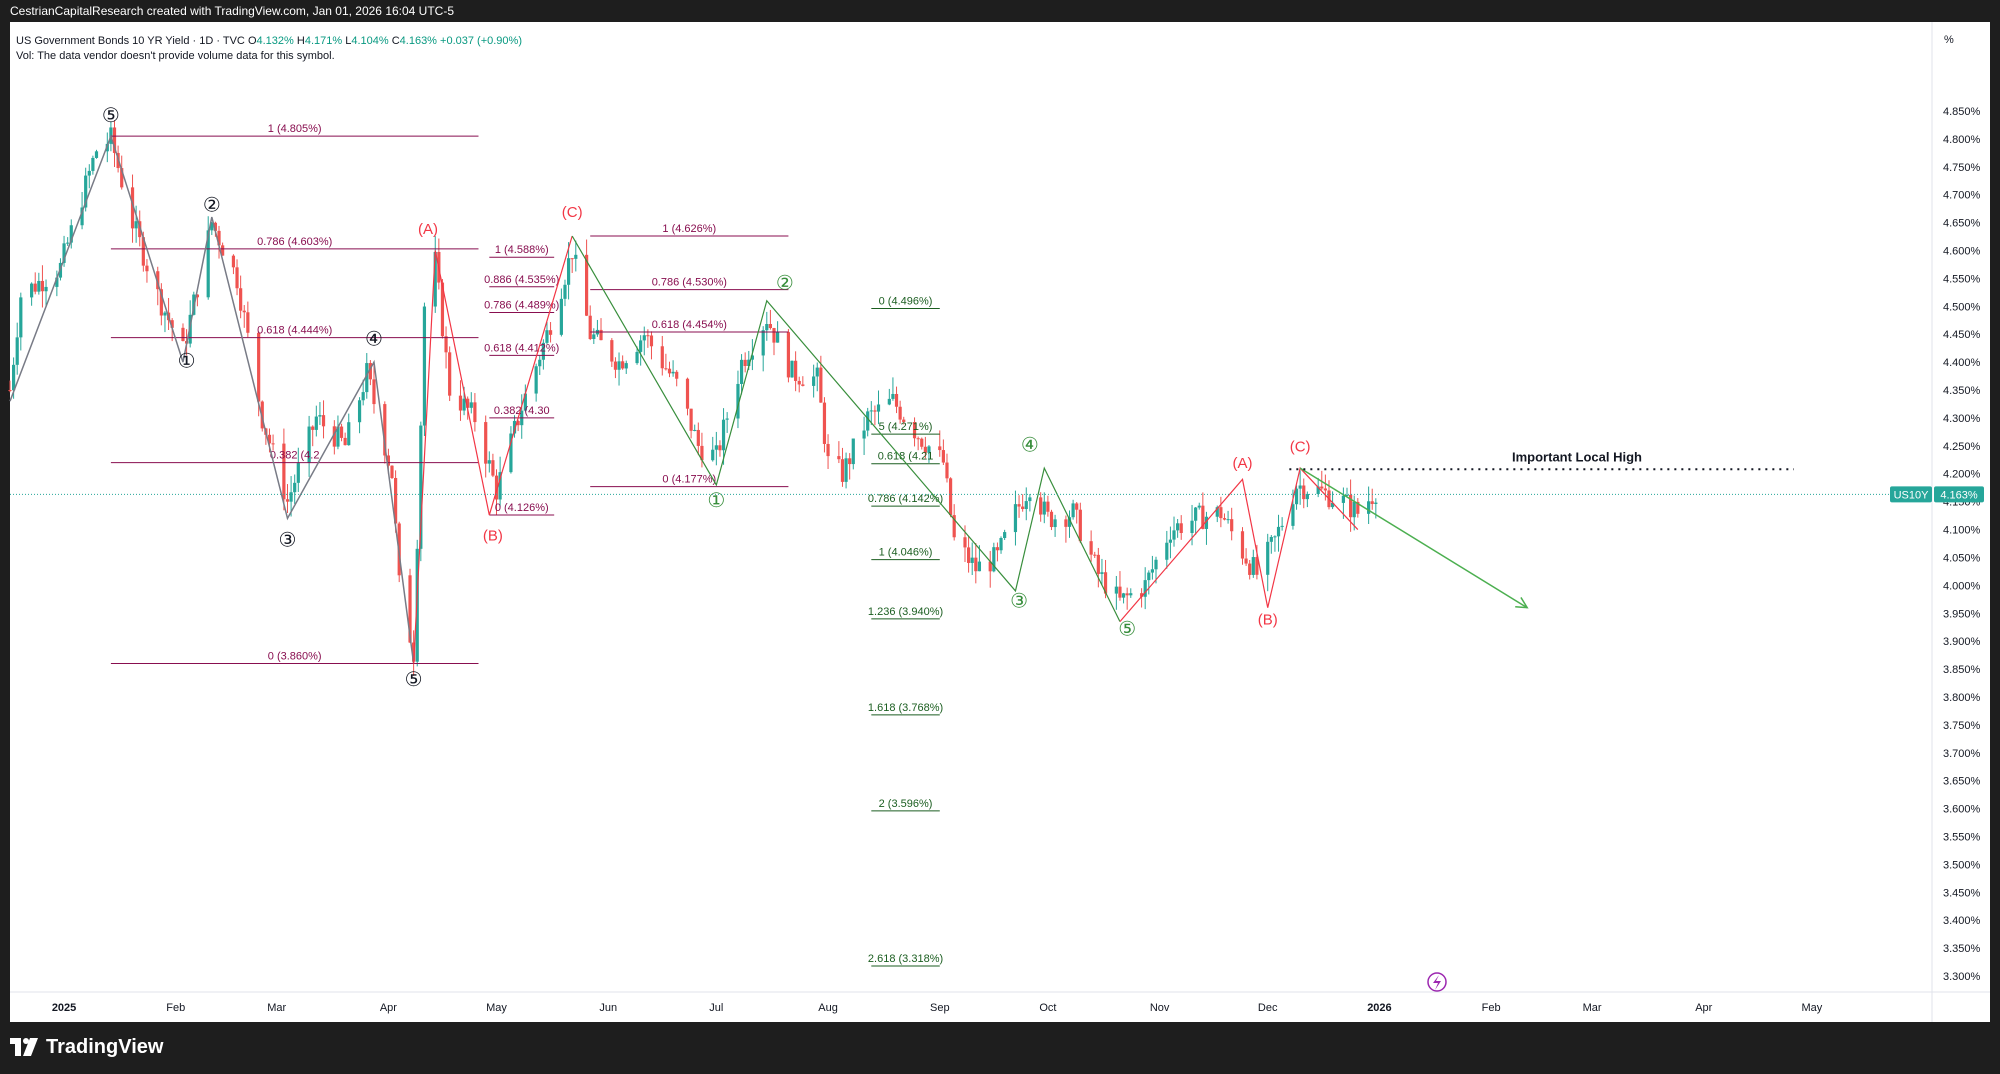  I want to click on footer-bar, so click(1000, 1048).